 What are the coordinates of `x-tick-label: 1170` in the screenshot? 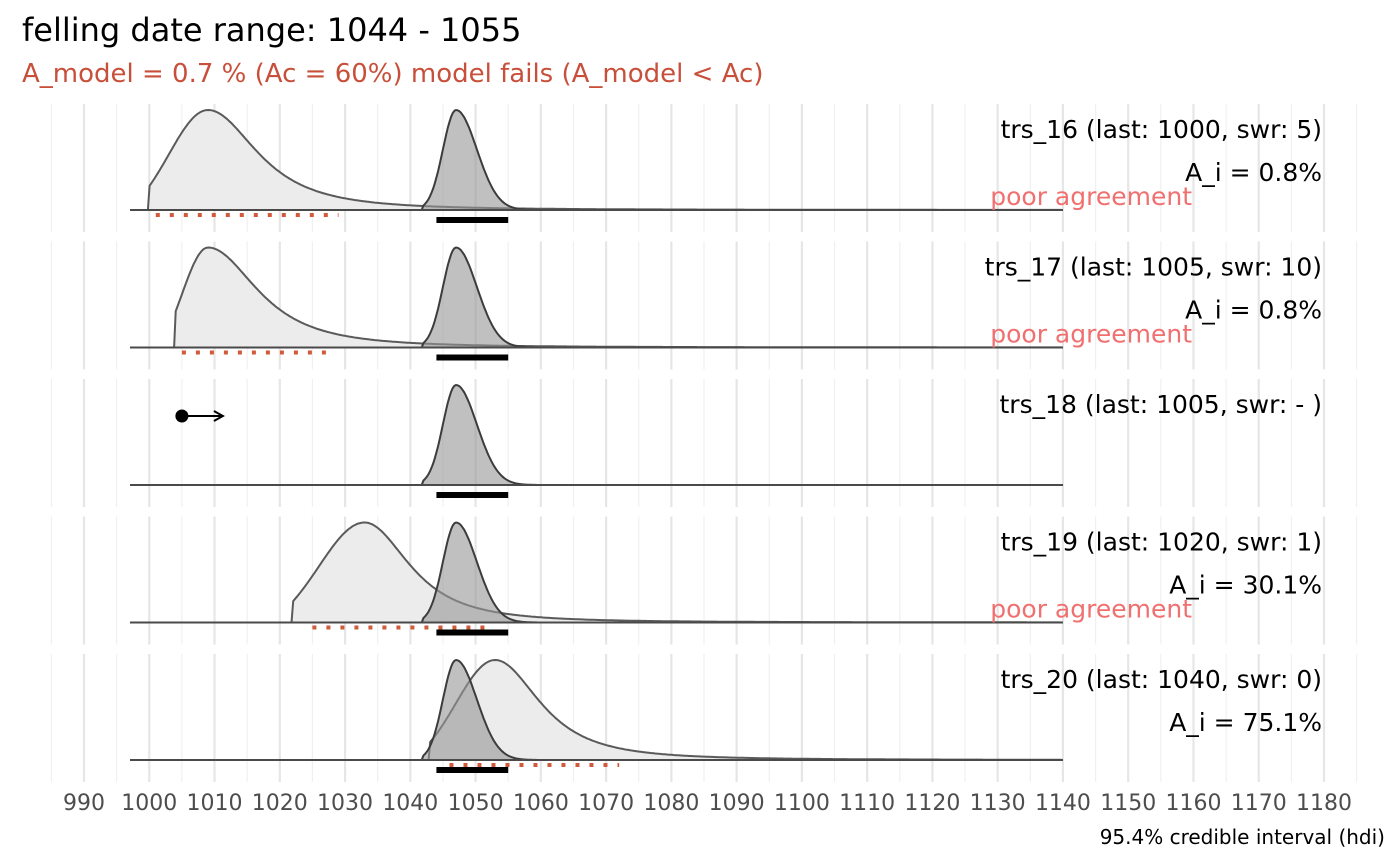 It's located at (1259, 803).